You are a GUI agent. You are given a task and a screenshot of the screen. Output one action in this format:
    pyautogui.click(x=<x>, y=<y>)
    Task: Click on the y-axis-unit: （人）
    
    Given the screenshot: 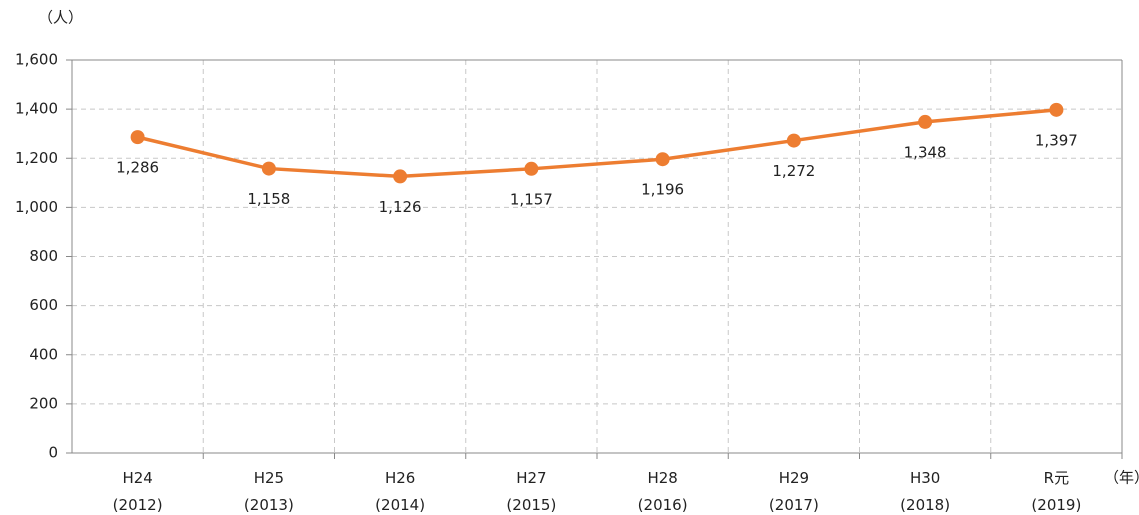 What is the action you would take?
    pyautogui.click(x=60, y=18)
    